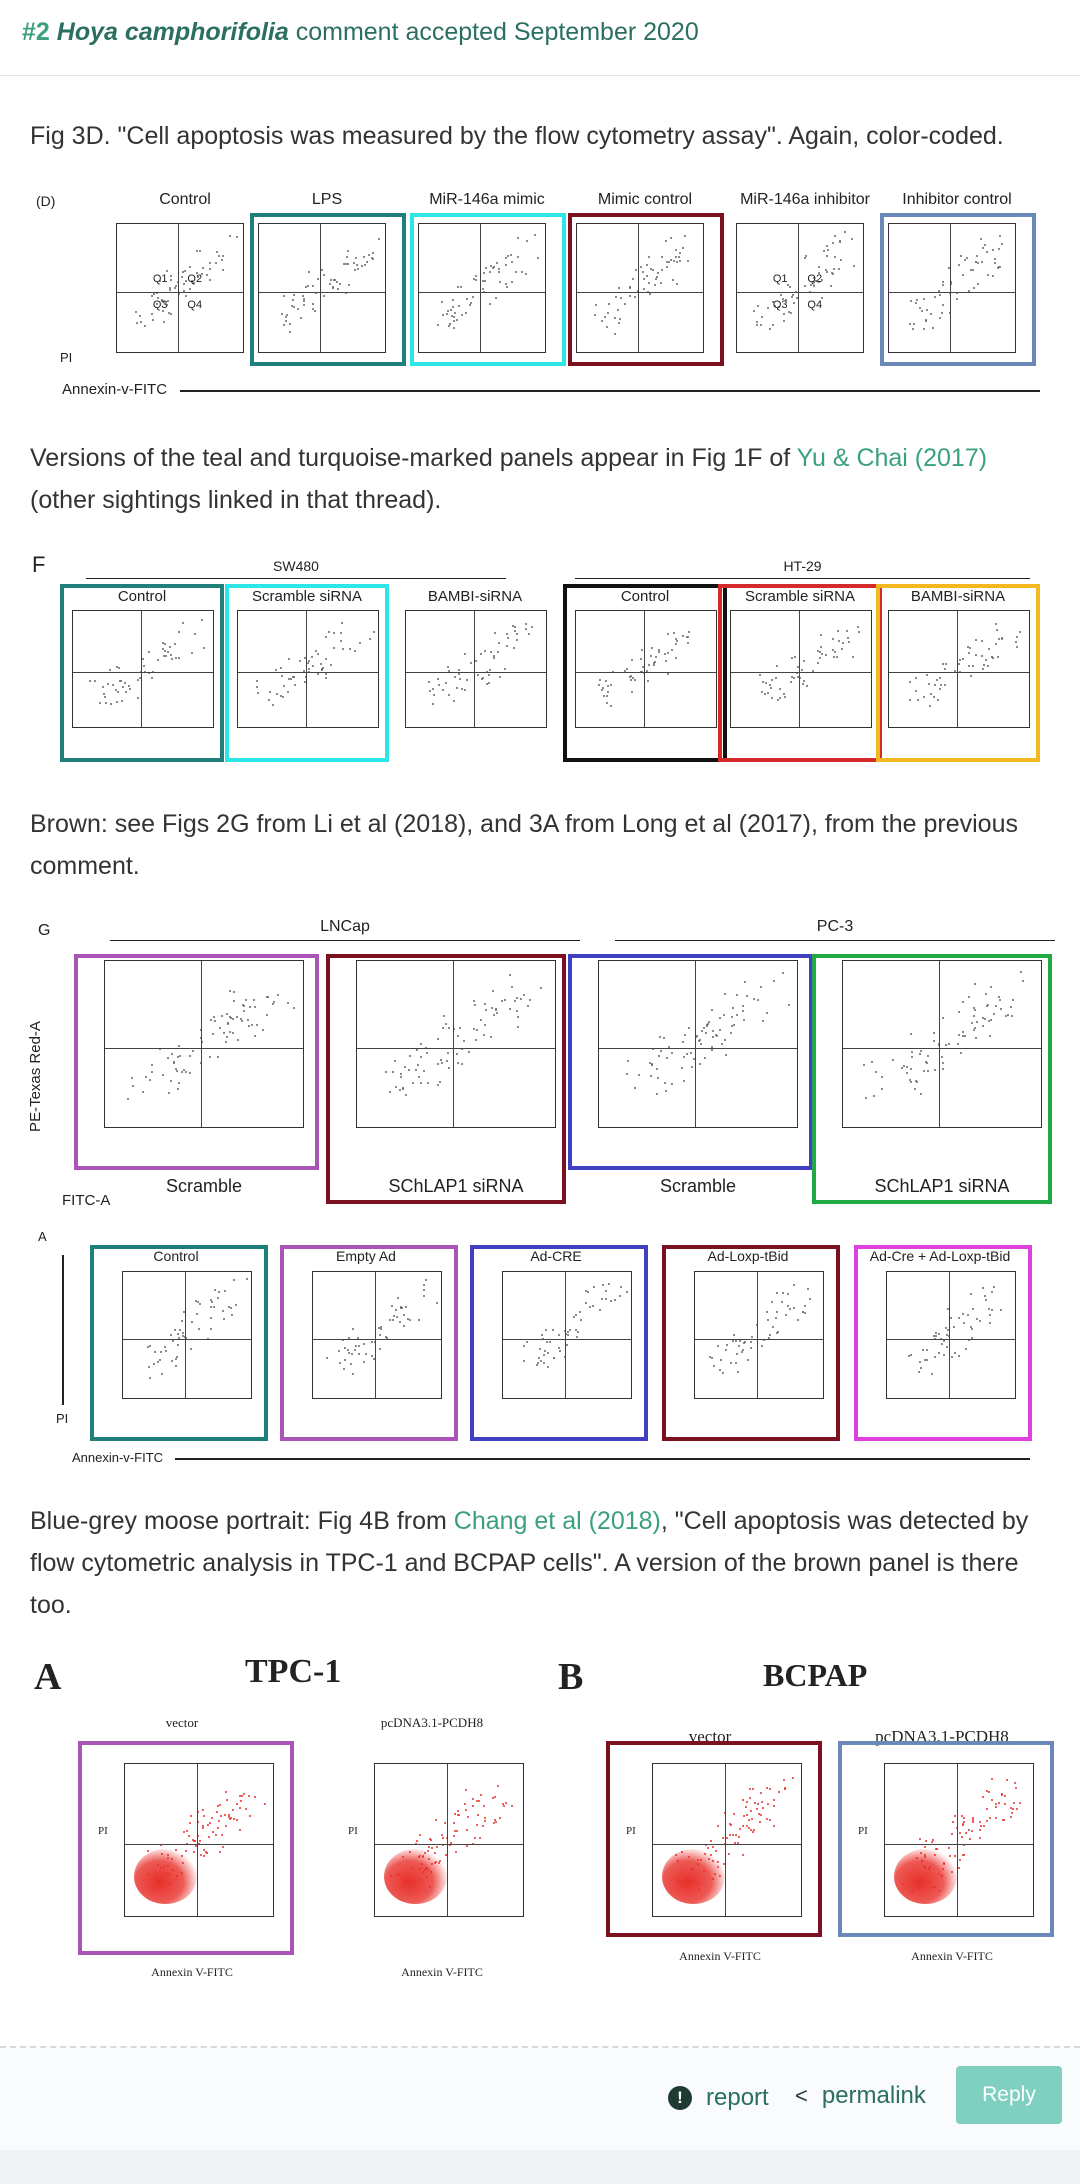 The height and width of the screenshot is (2184, 1080). Describe the element at coordinates (1009, 2095) in the screenshot. I see `reply-button: Reply` at that location.